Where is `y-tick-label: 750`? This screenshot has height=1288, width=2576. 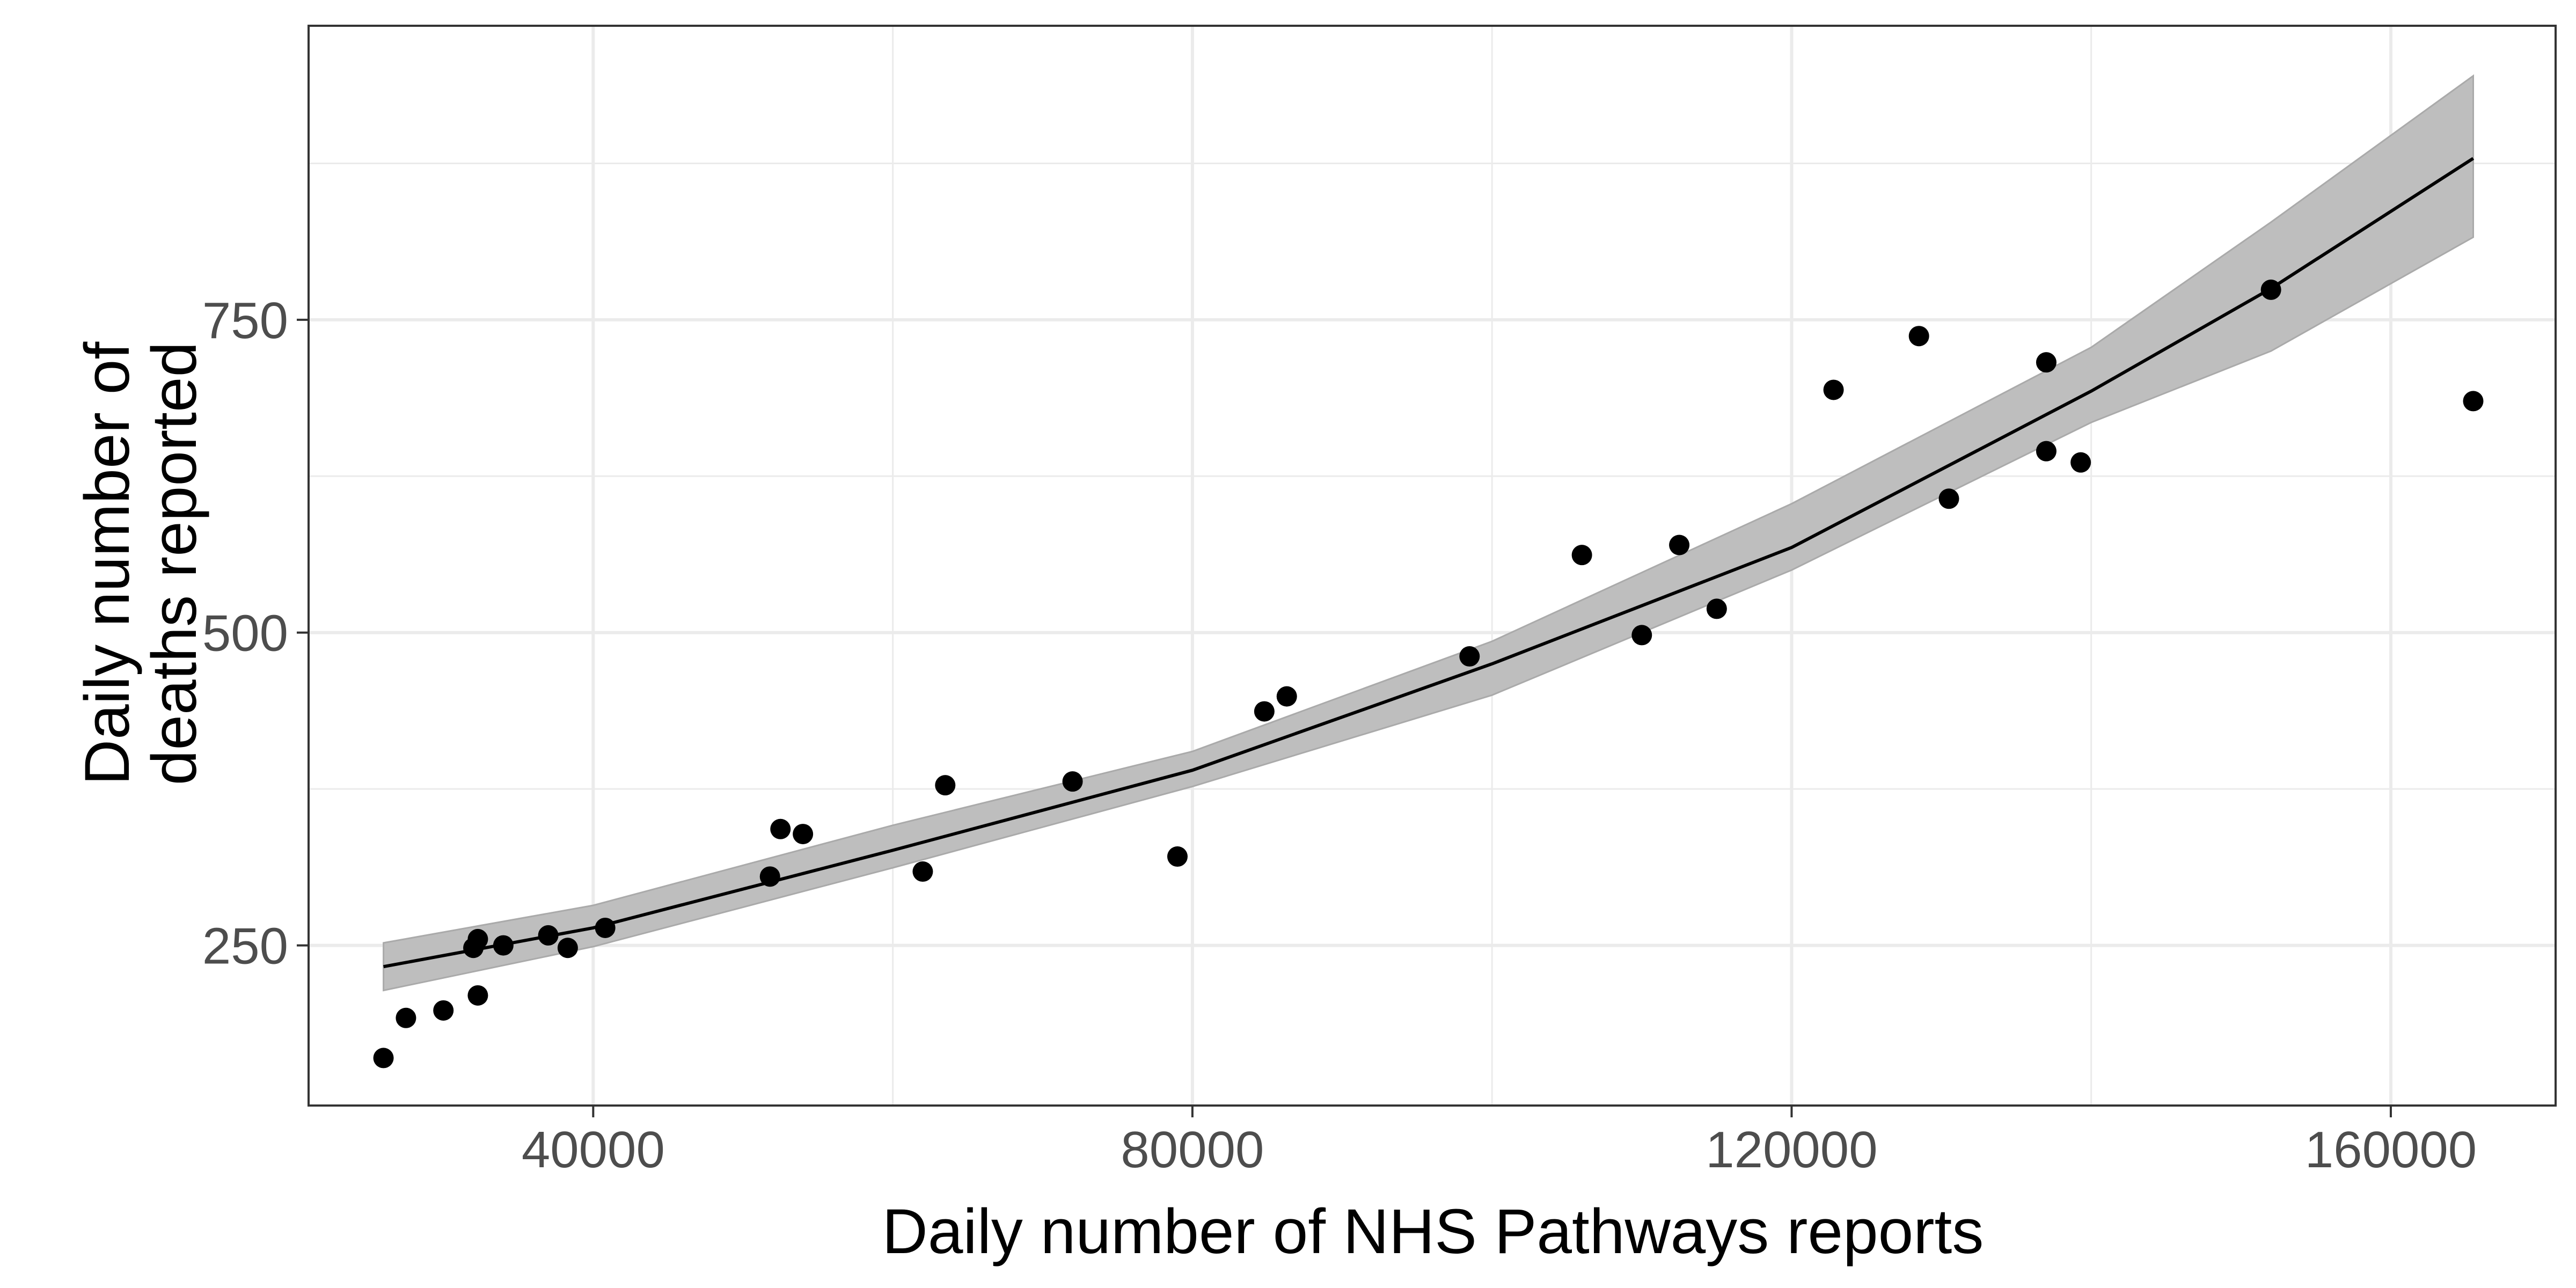
y-tick-label: 750 is located at coordinates (245, 320).